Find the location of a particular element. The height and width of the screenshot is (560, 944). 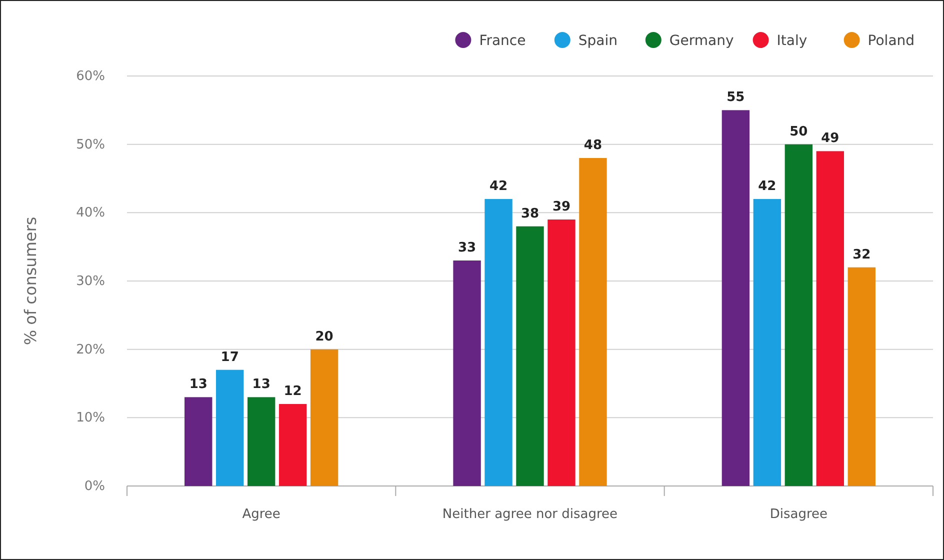

data-label: 17 is located at coordinates (229, 357).